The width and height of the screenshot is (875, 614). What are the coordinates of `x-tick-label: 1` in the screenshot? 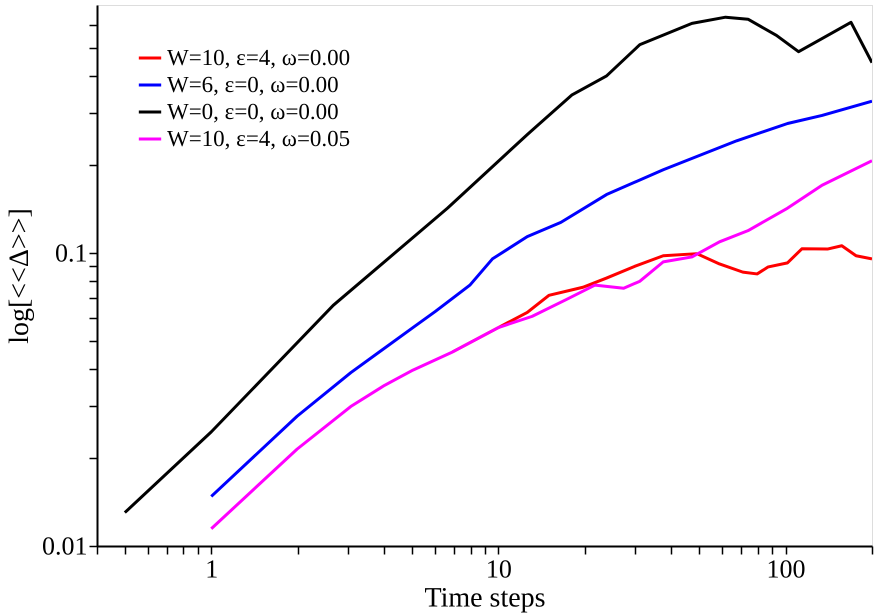 It's located at (211, 569).